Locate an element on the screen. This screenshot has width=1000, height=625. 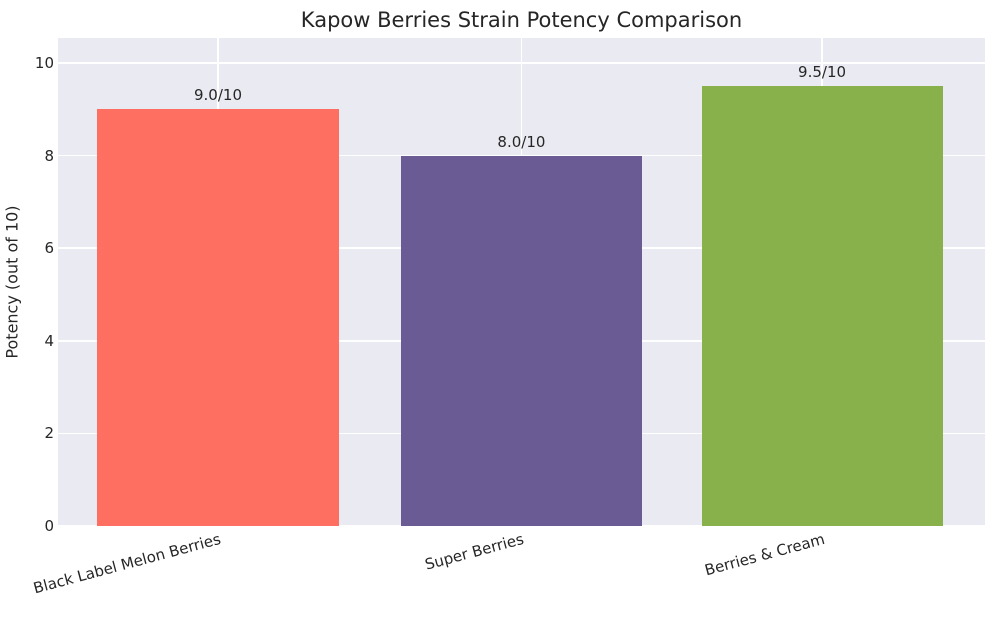
y-axis-label: Potency (out of 10) is located at coordinates (12, 282).